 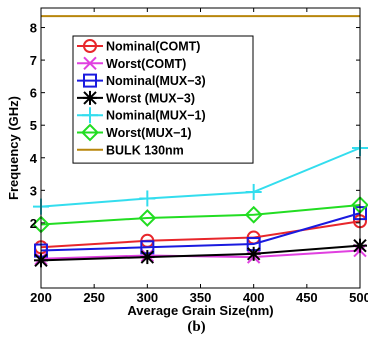 I want to click on x-tick-label: 400, so click(x=254, y=297).